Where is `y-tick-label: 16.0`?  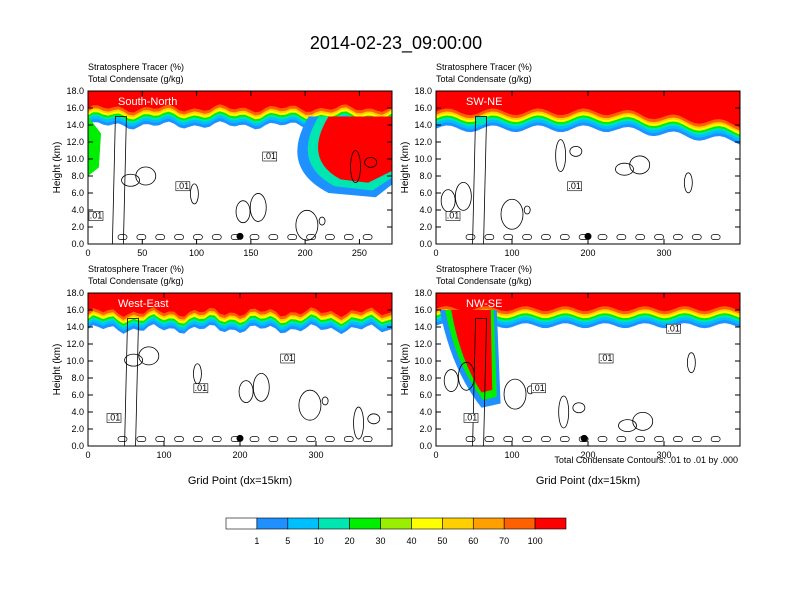
y-tick-label: 16.0 is located at coordinates (75, 108).